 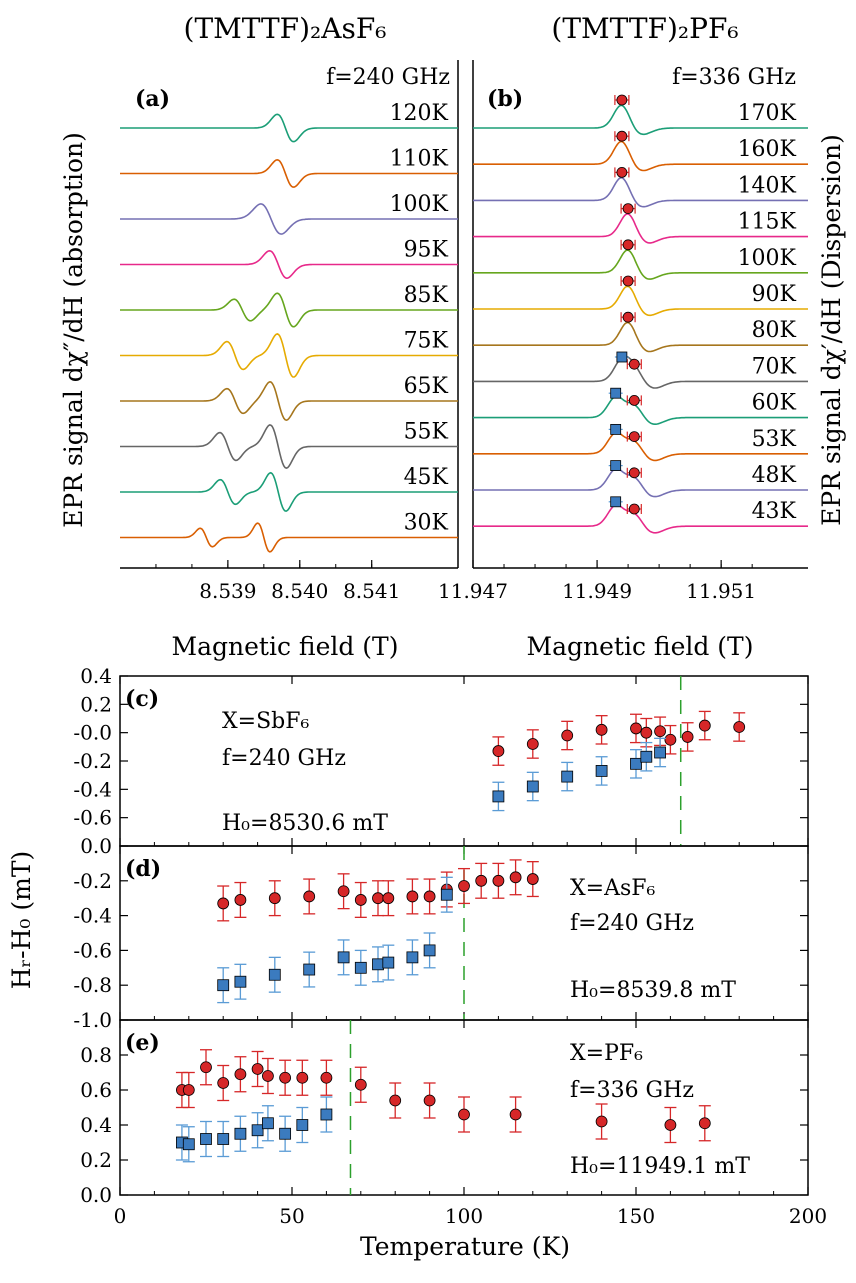 What do you see at coordinates (426, 477) in the screenshot?
I see `panel-a-temperature-label: 45K` at bounding box center [426, 477].